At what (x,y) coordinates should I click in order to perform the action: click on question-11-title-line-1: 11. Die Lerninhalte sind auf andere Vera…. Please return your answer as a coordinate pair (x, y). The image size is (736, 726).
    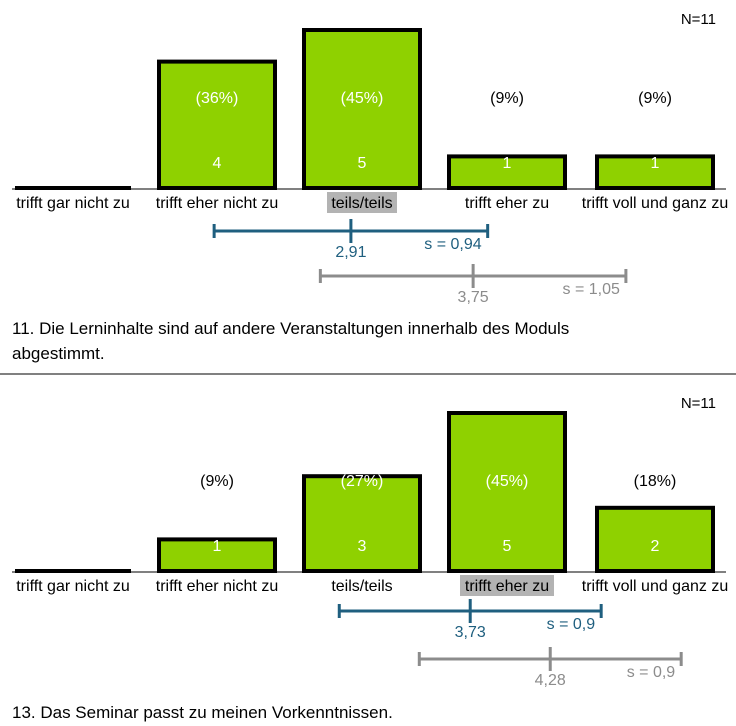
    Looking at the image, I should click on (290, 328).